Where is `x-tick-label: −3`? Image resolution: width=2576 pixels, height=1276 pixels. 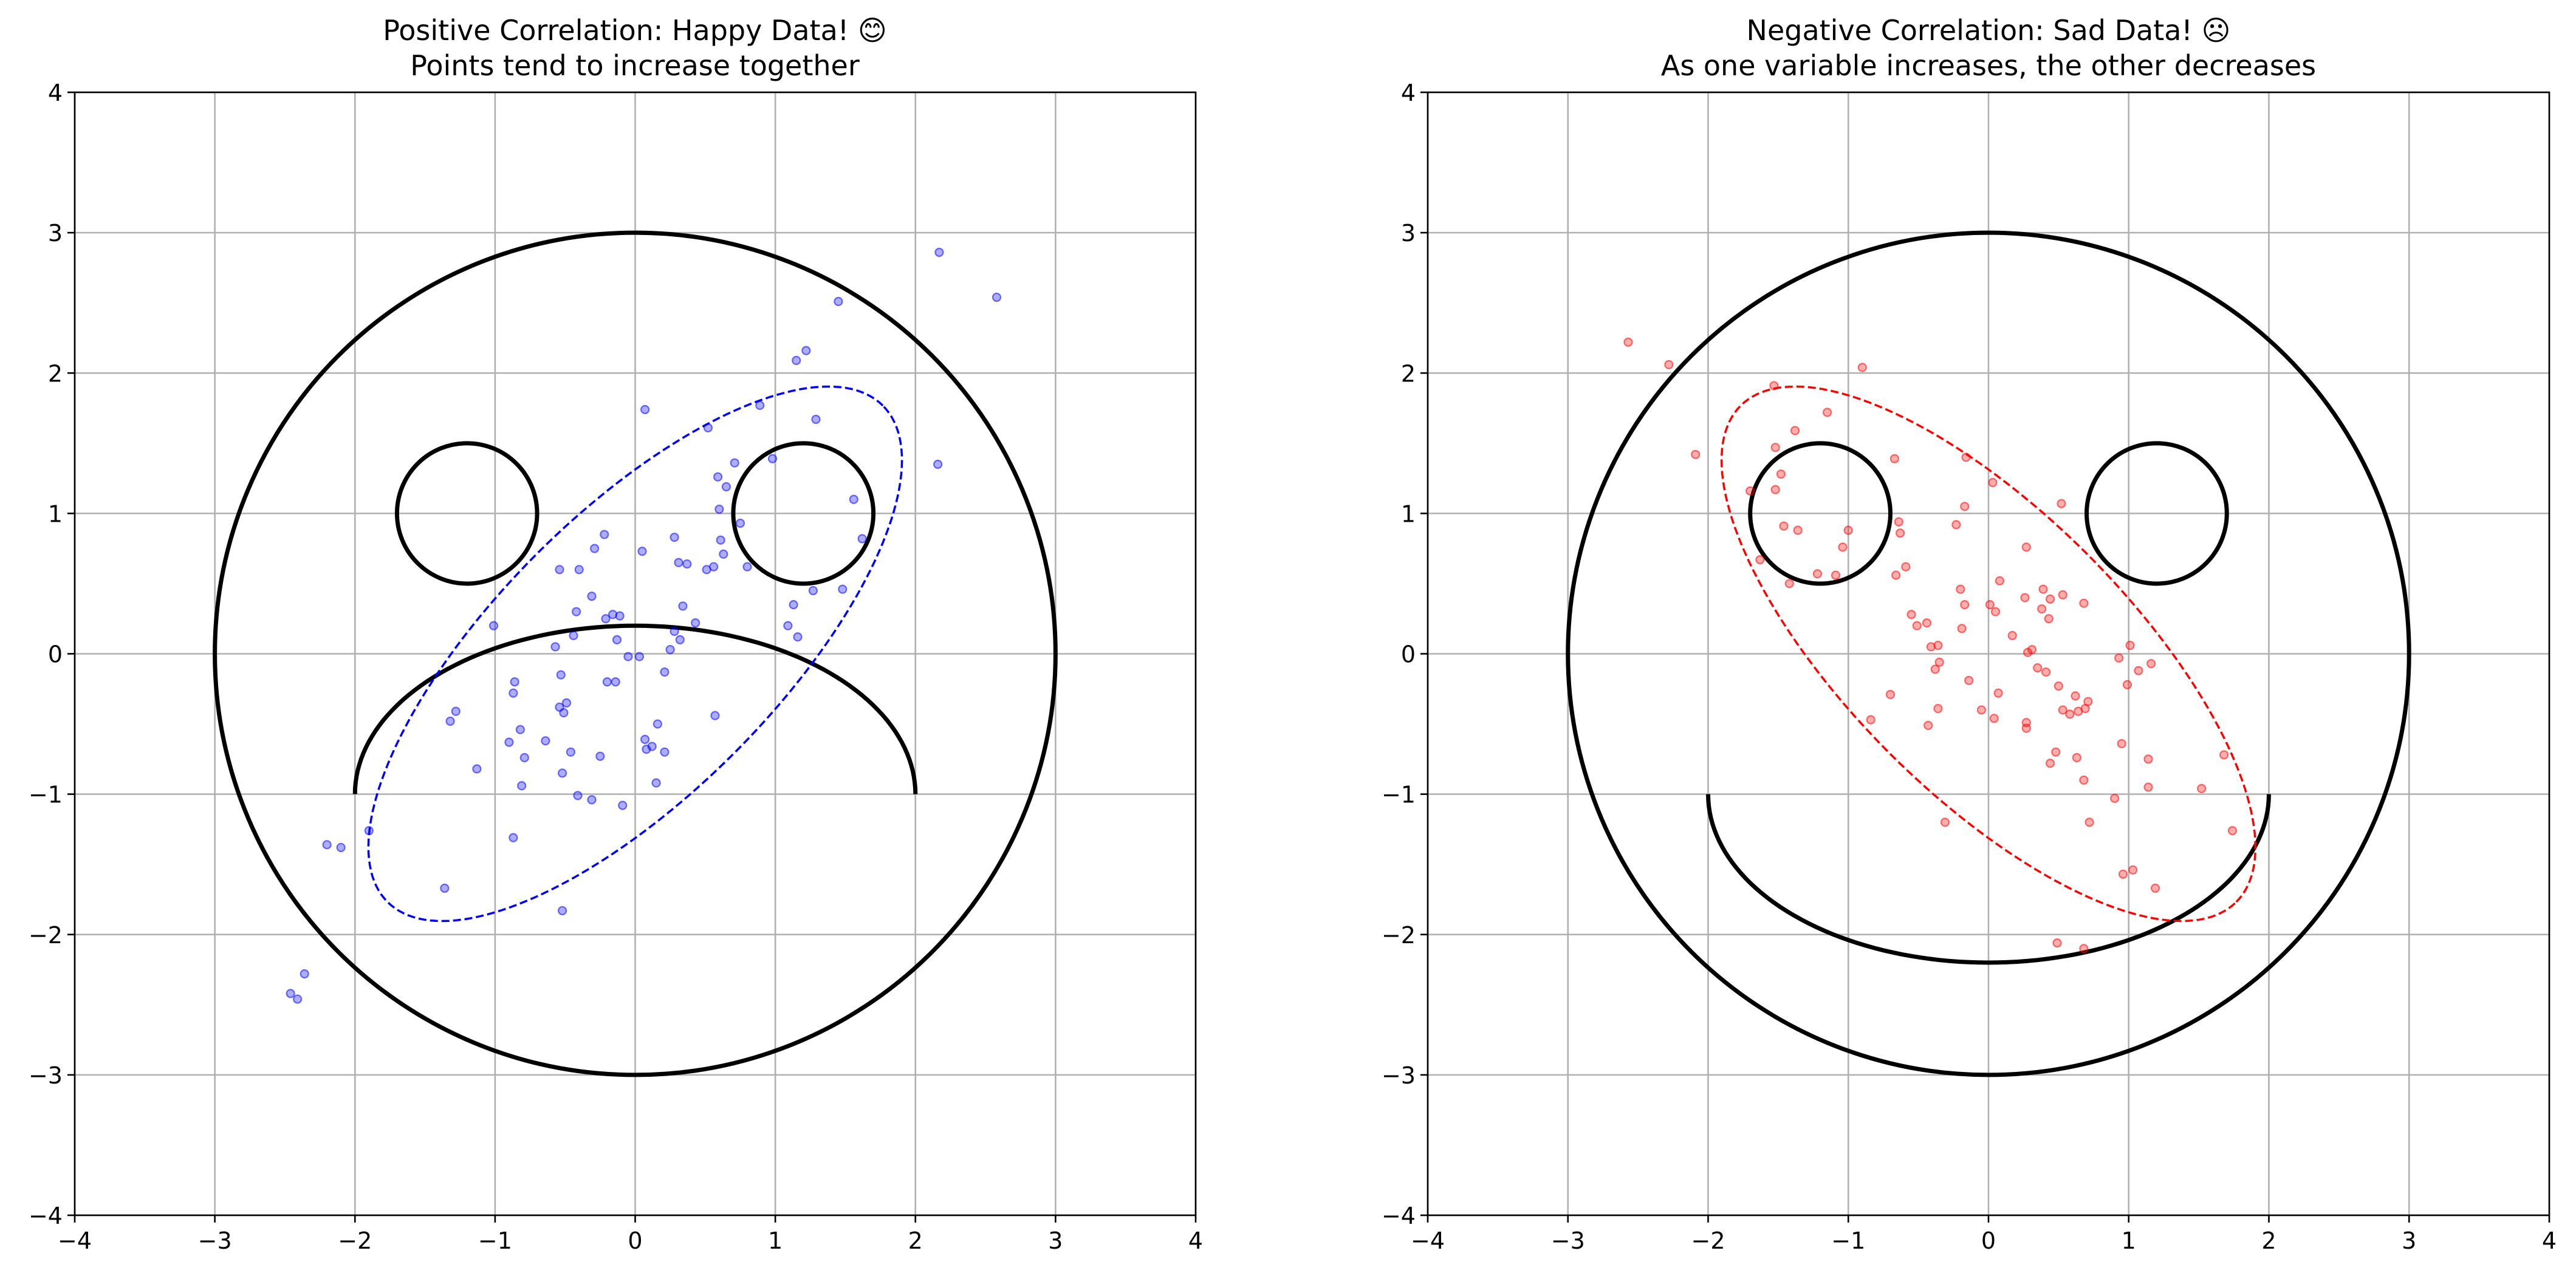
x-tick-label: −3 is located at coordinates (1568, 1240).